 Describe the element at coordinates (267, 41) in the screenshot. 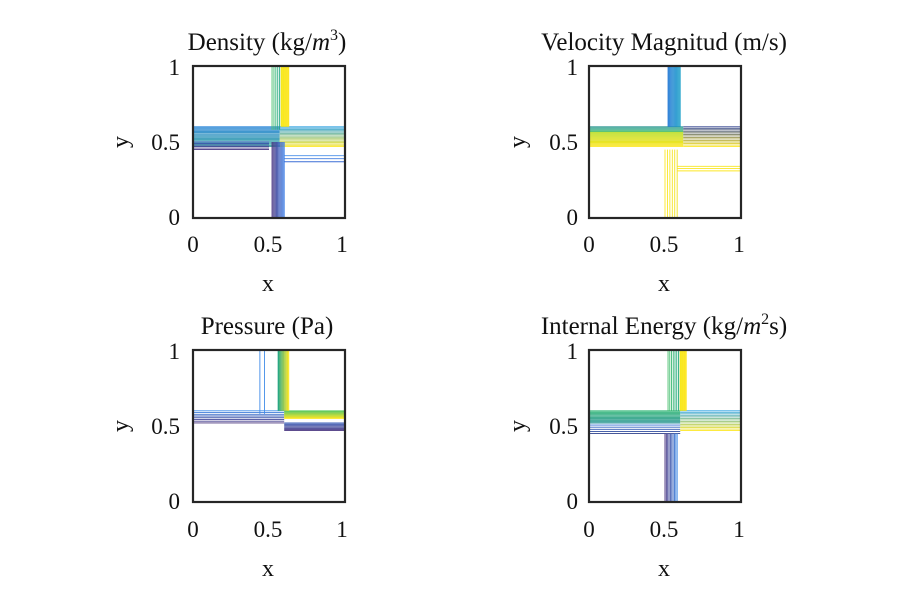

I see `chart-title: Density (kg/m3)` at that location.